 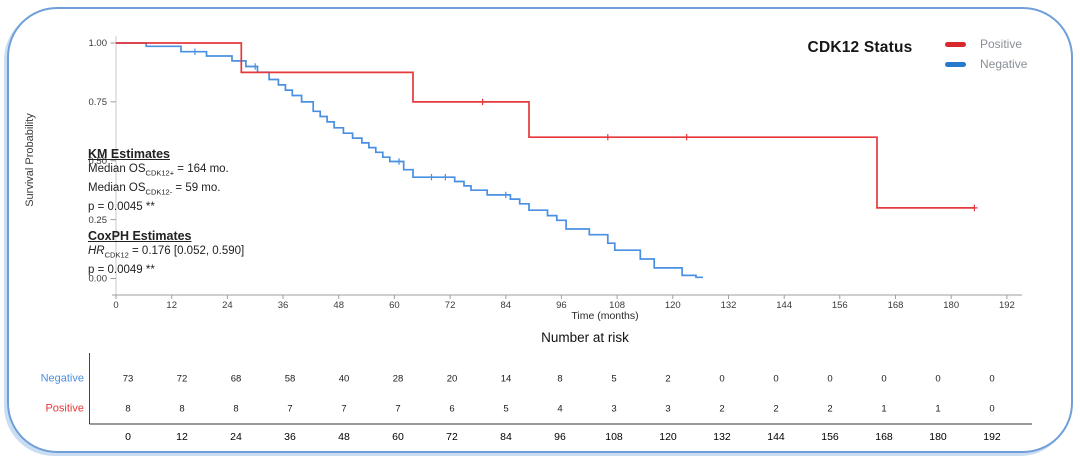 I want to click on risk-row-label-positive: Positive, so click(x=64, y=409).